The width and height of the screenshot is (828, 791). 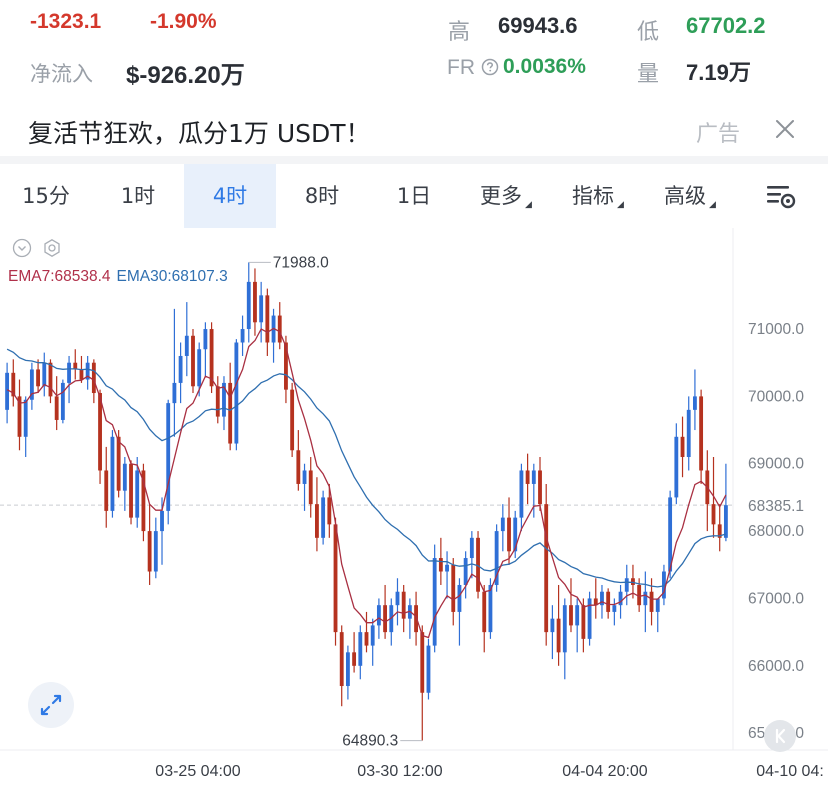 I want to click on price-change: -1323.1, so click(x=66, y=21).